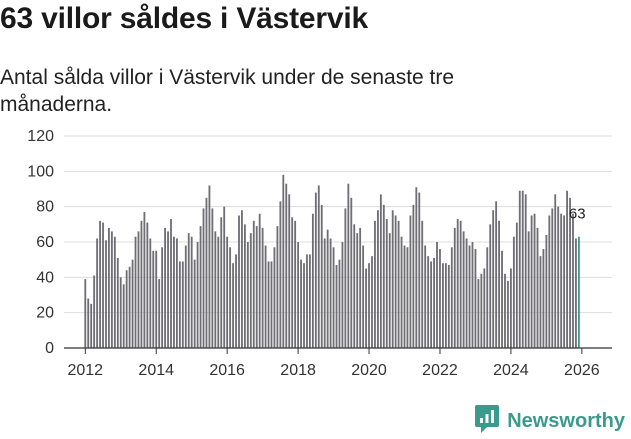  What do you see at coordinates (40, 136) in the screenshot?
I see `y-tick-label: 120` at bounding box center [40, 136].